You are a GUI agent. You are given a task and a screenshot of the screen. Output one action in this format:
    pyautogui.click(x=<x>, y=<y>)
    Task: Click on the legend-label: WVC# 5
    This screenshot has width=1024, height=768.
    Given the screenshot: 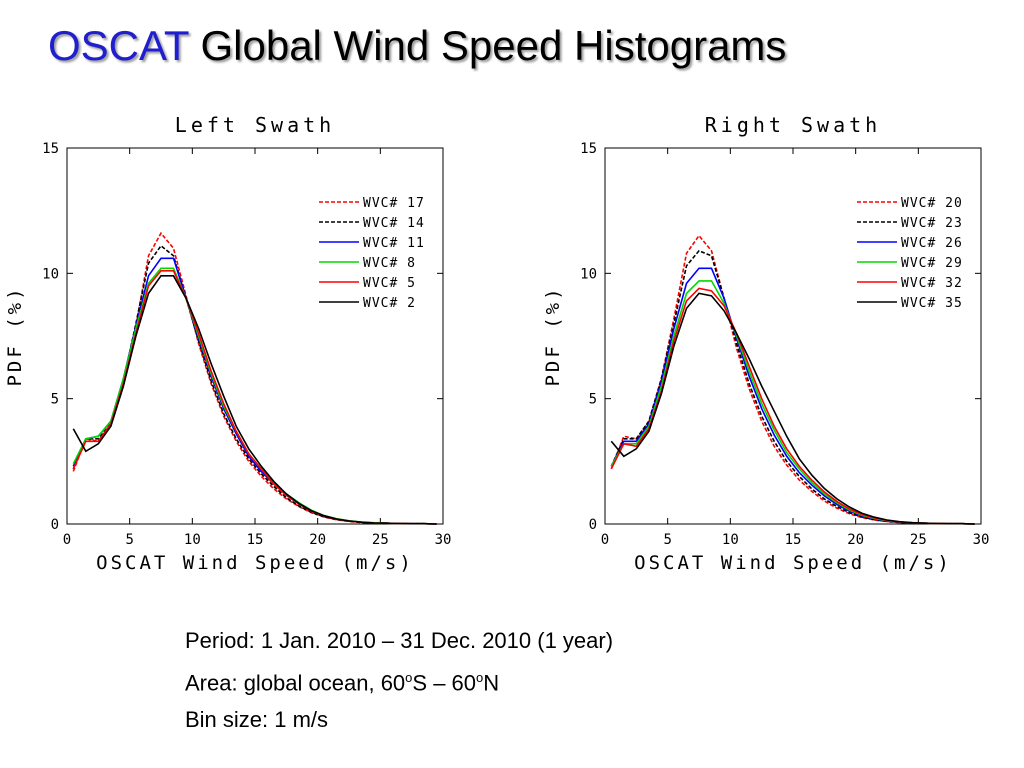 What is the action you would take?
    pyautogui.click(x=389, y=283)
    